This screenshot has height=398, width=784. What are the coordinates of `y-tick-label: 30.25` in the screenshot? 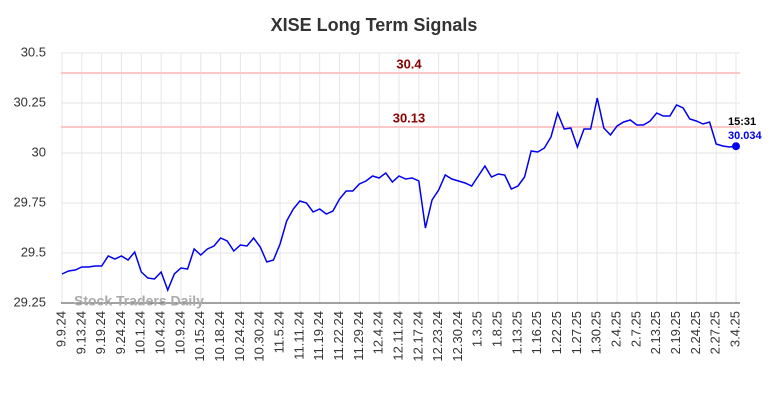 It's located at (29, 101).